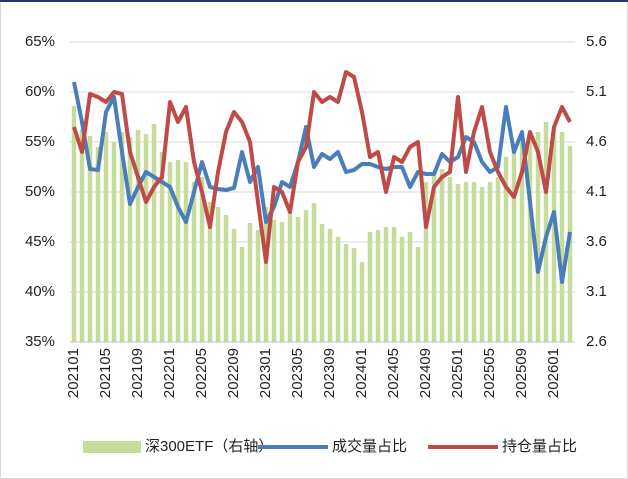 The width and height of the screenshot is (628, 479). What do you see at coordinates (297, 373) in the screenshot?
I see `x-tick-label: 202305` at bounding box center [297, 373].